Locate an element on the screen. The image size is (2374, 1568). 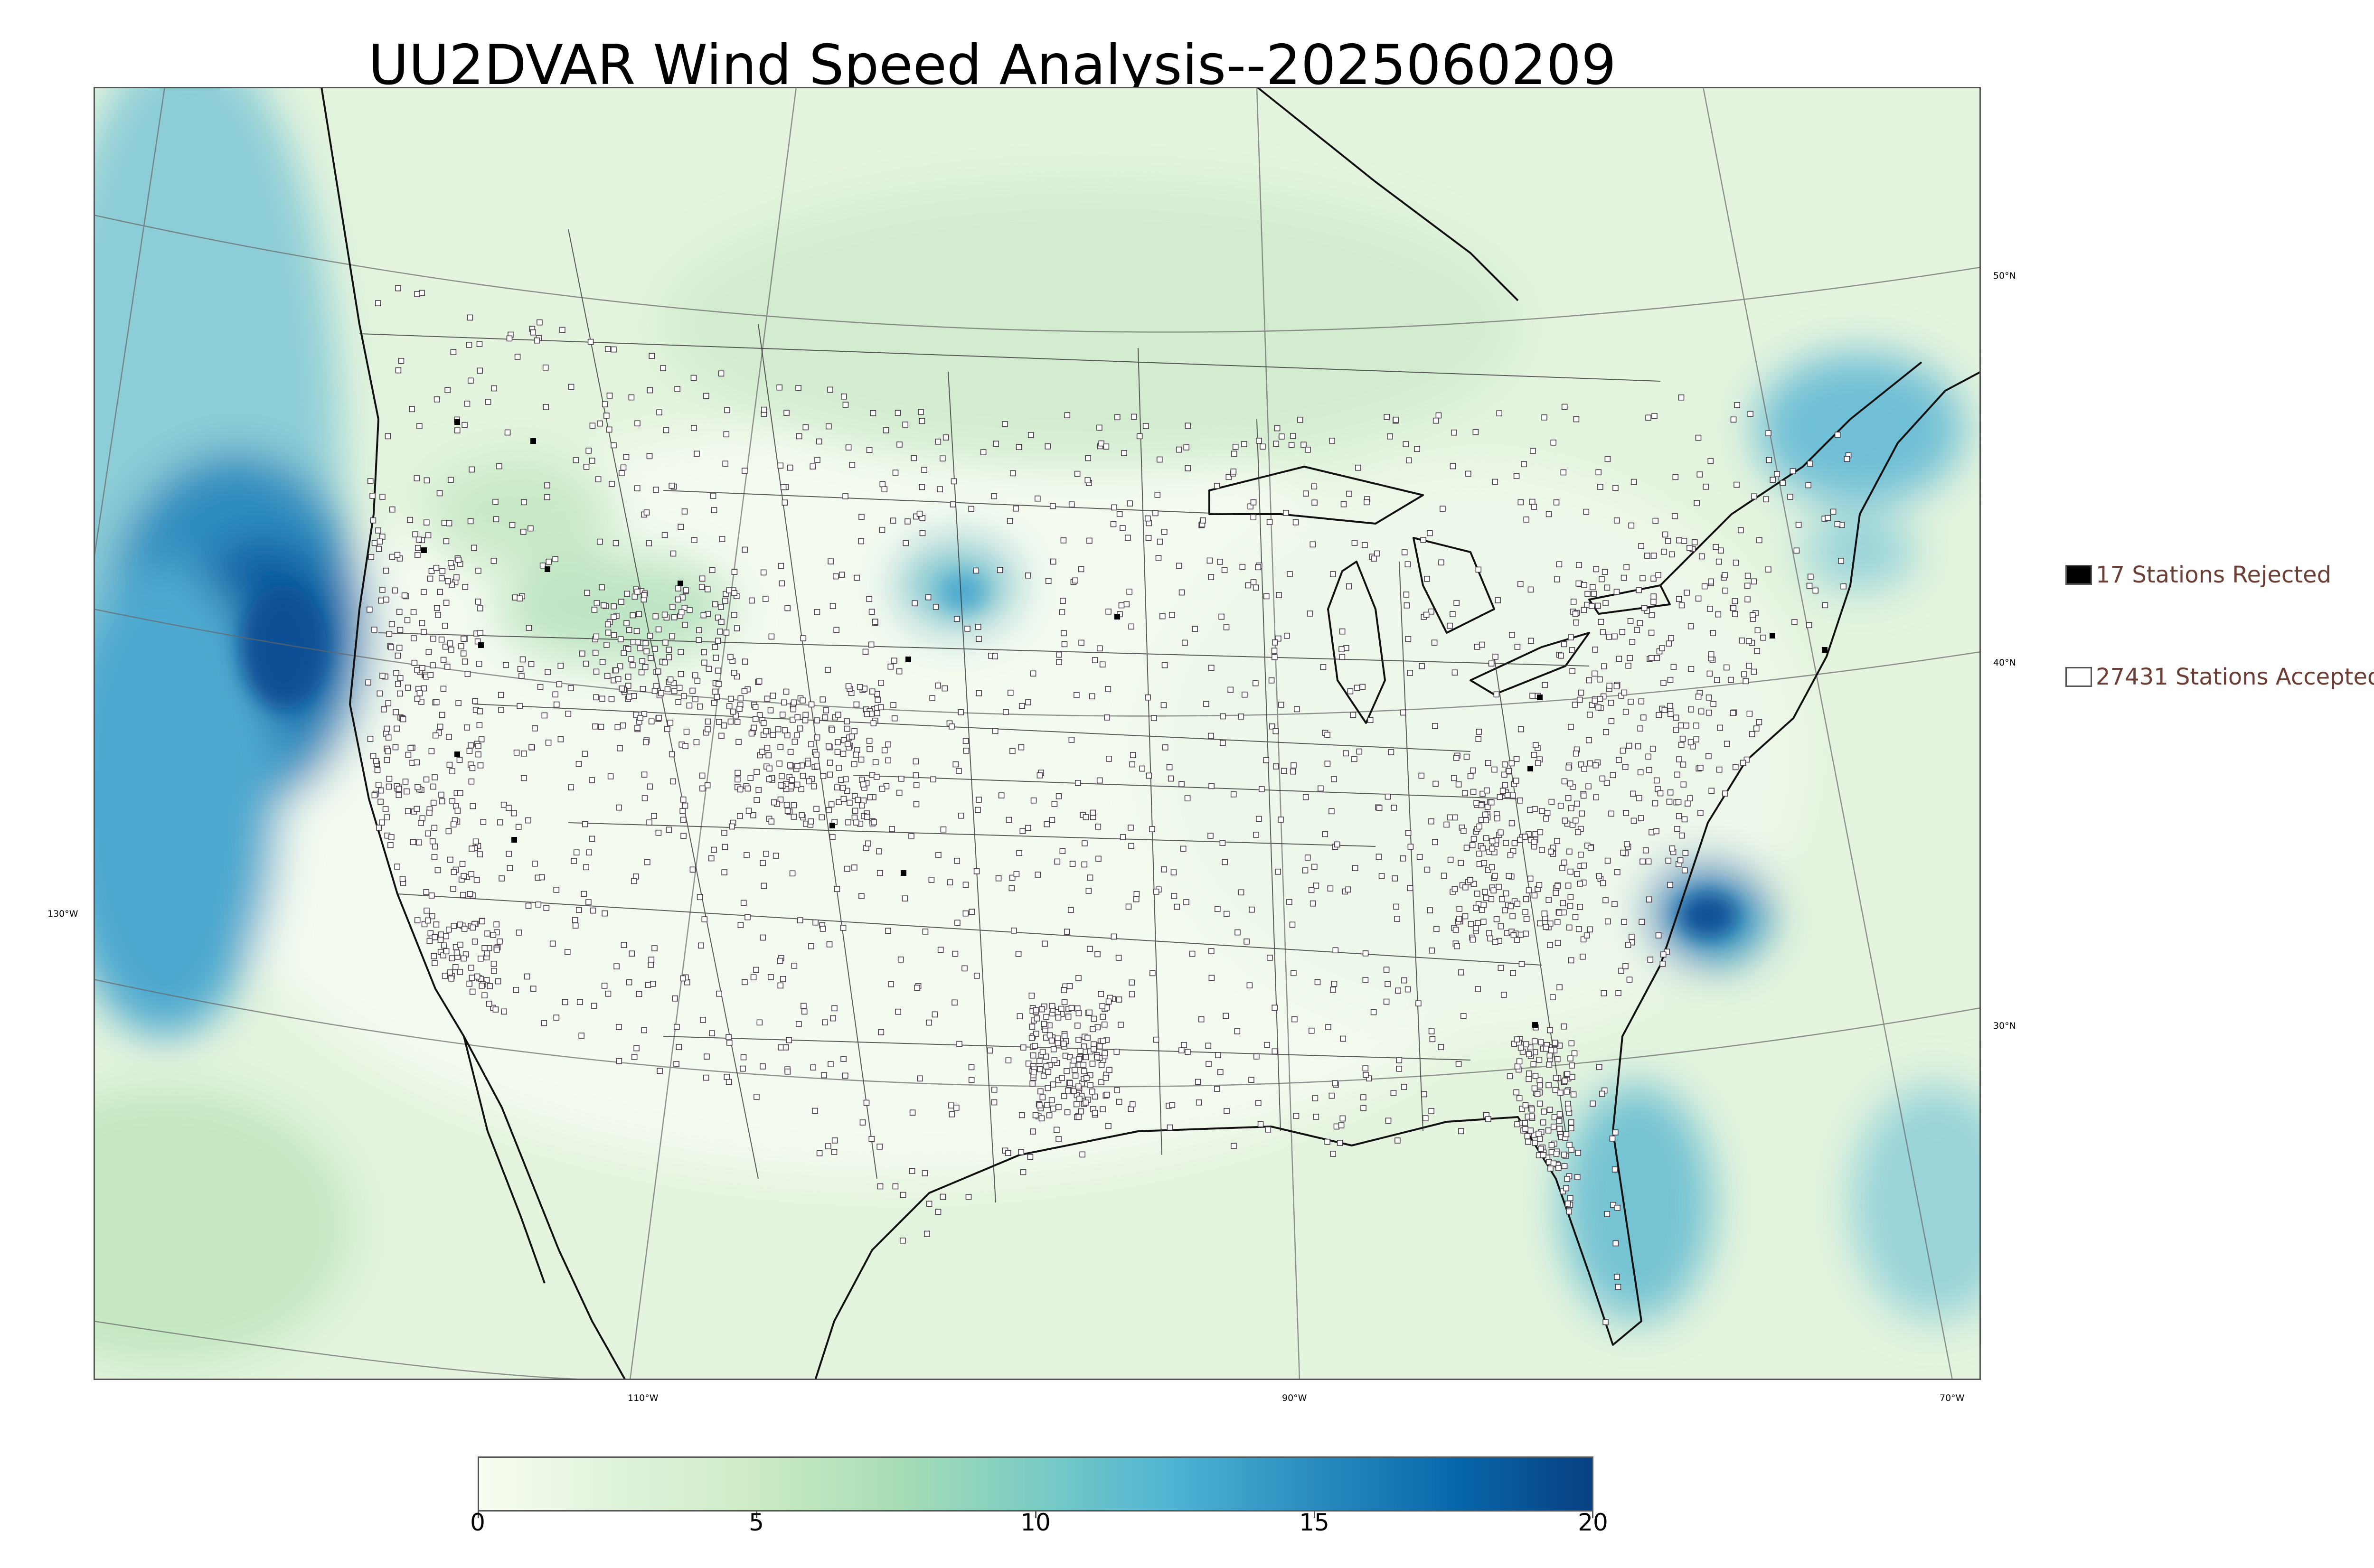
lat-label-30n: 30°N is located at coordinates (2004, 1026).